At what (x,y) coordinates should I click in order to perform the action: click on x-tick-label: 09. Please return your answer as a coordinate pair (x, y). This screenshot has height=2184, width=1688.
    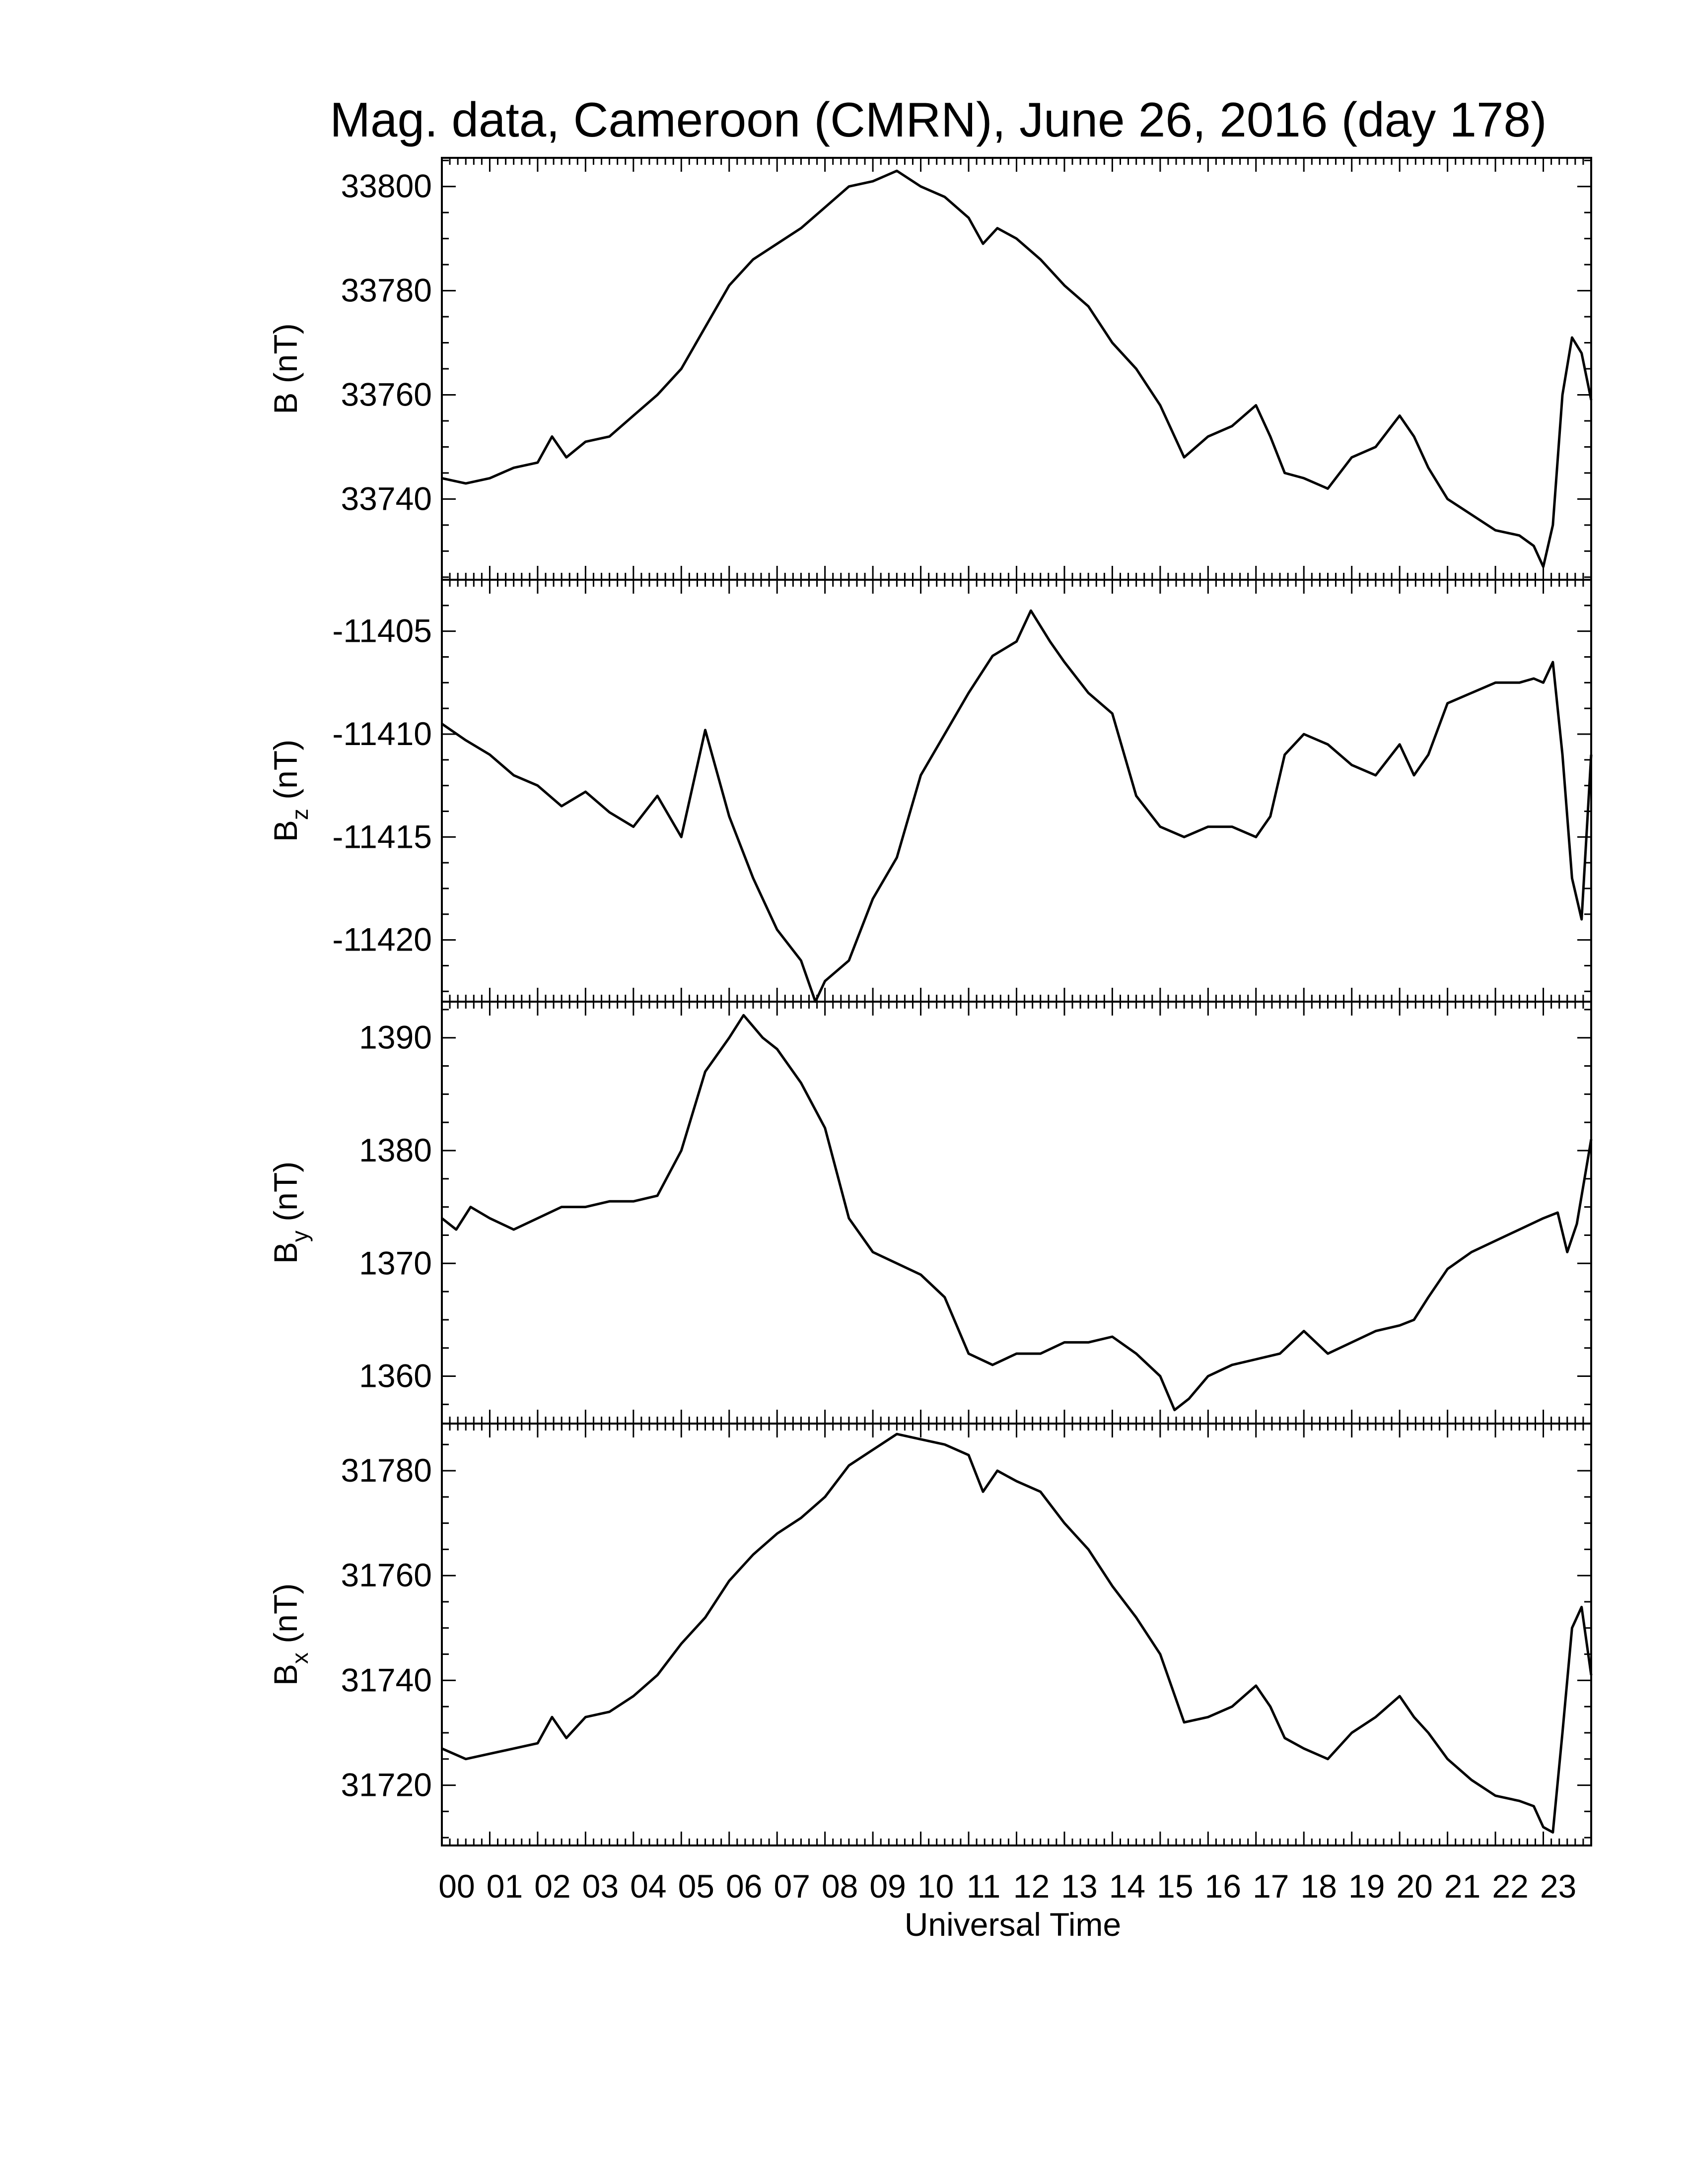
    Looking at the image, I should click on (887, 1886).